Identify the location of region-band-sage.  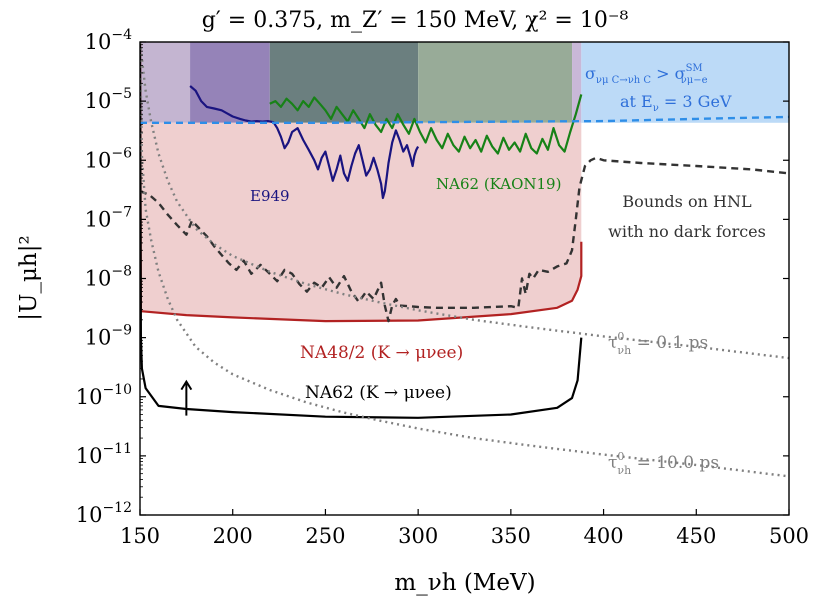
(495, 82).